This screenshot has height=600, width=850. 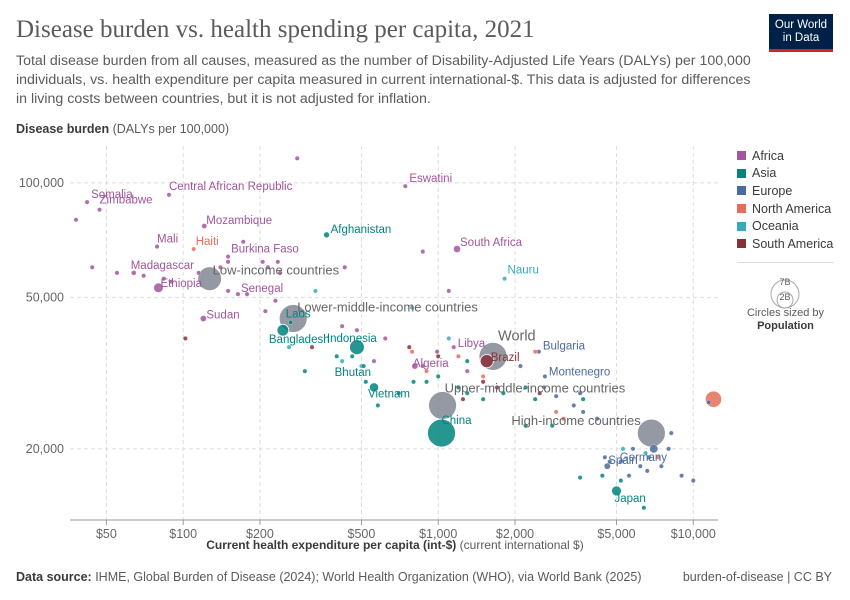 I want to click on data-point-germany, so click(x=654, y=449).